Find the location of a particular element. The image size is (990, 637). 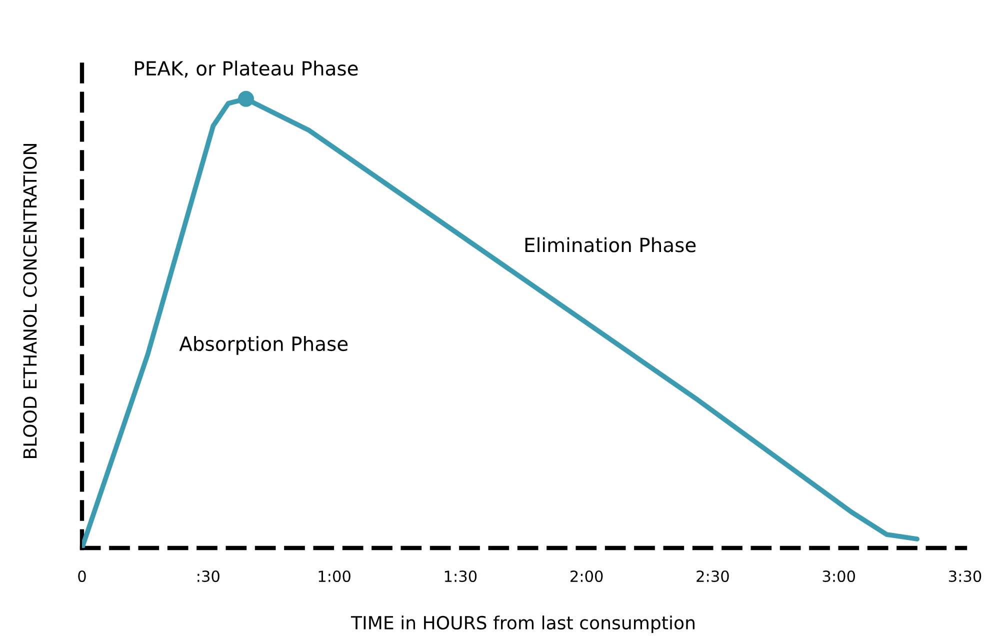

x-tick-label: 1:00 is located at coordinates (334, 576).